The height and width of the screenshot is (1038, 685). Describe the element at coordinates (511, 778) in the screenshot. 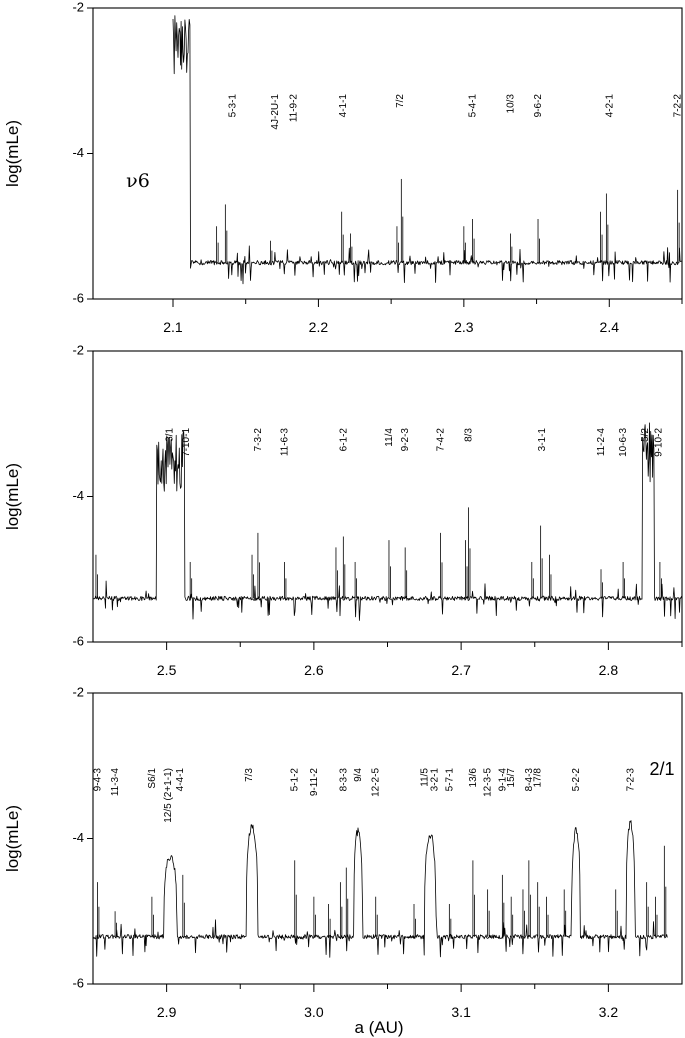

I see `resonance-label: 15/7` at that location.